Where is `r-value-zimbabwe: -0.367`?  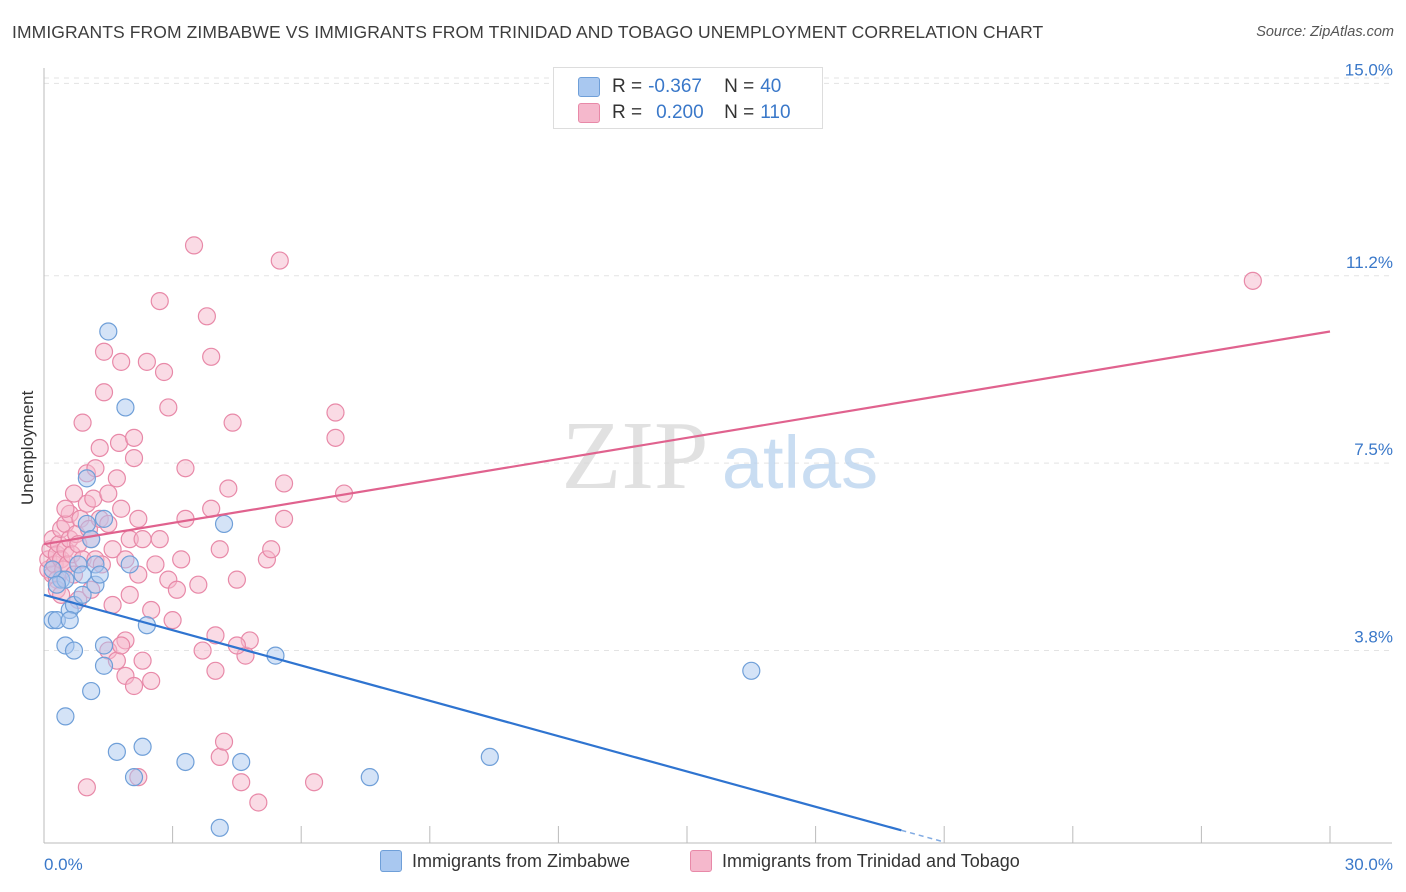 r-value-zimbabwe: -0.367 is located at coordinates (675, 86).